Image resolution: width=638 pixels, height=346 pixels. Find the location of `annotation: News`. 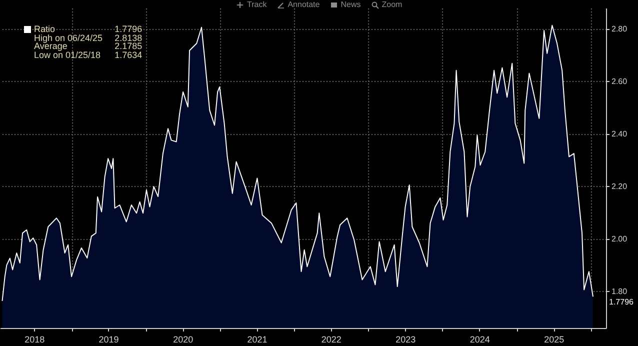

annotation: News is located at coordinates (350, 4).